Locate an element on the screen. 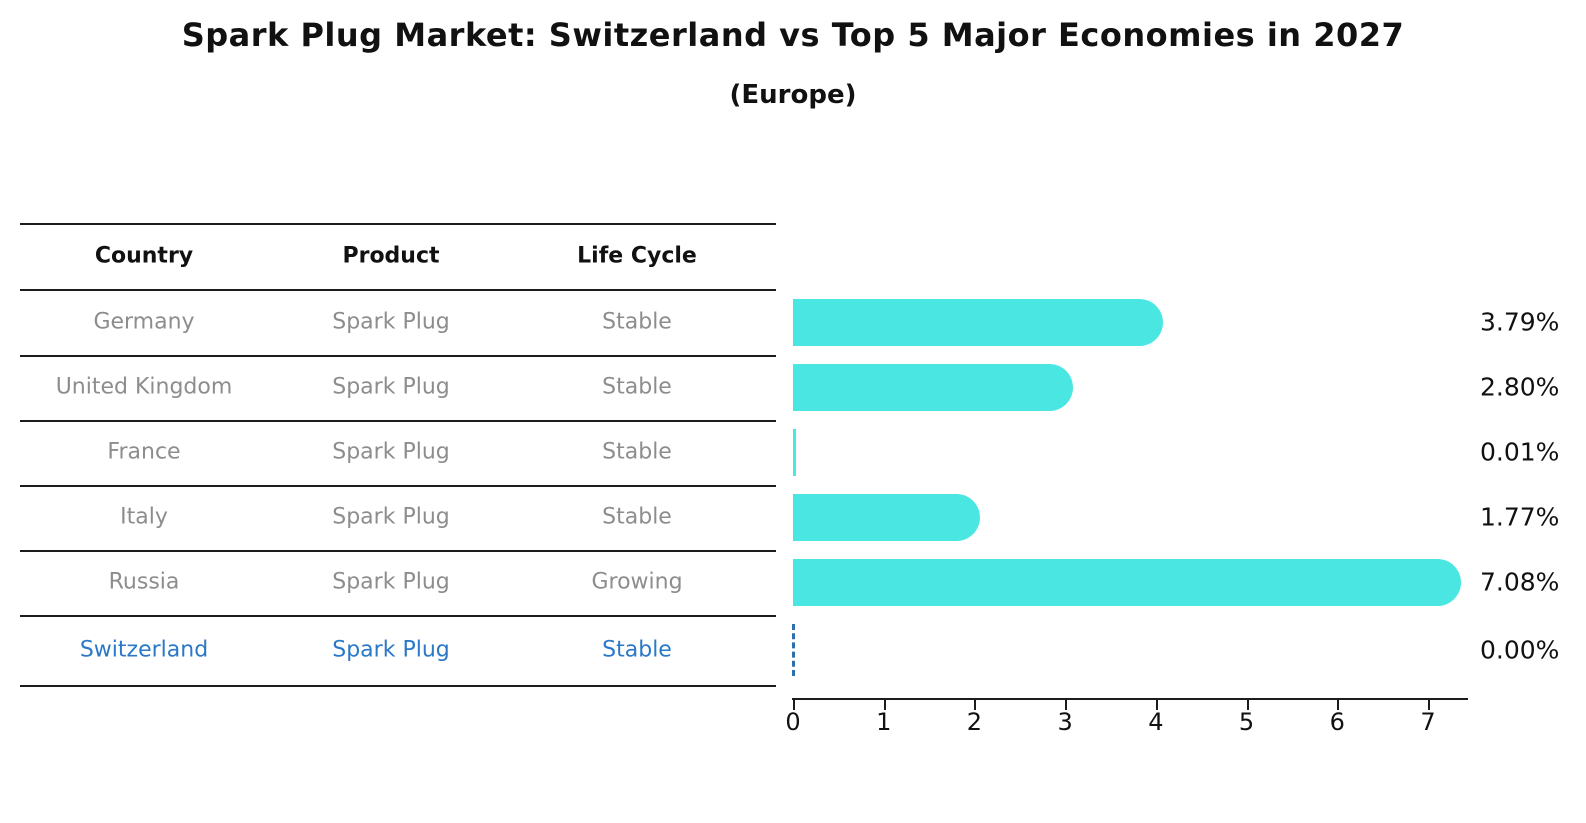 The height and width of the screenshot is (823, 1586). column-header-country: Country is located at coordinates (144, 256).